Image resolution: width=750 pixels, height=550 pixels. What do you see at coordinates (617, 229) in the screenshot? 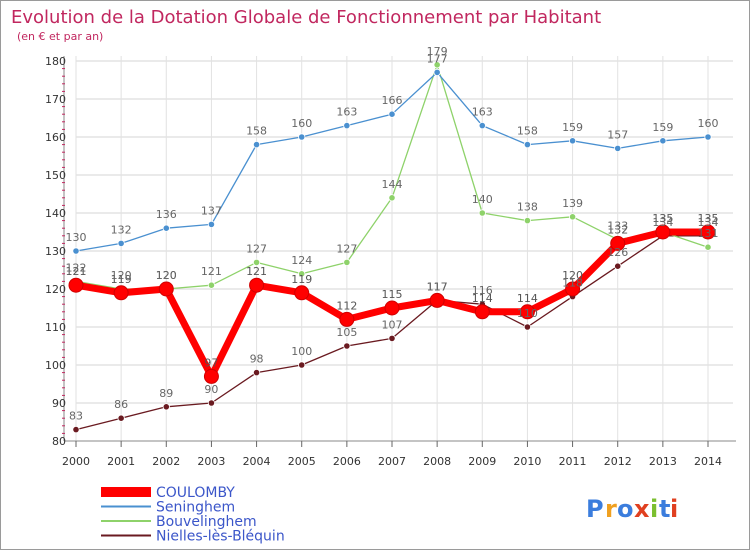
I see `data-label: 132` at bounding box center [617, 229].